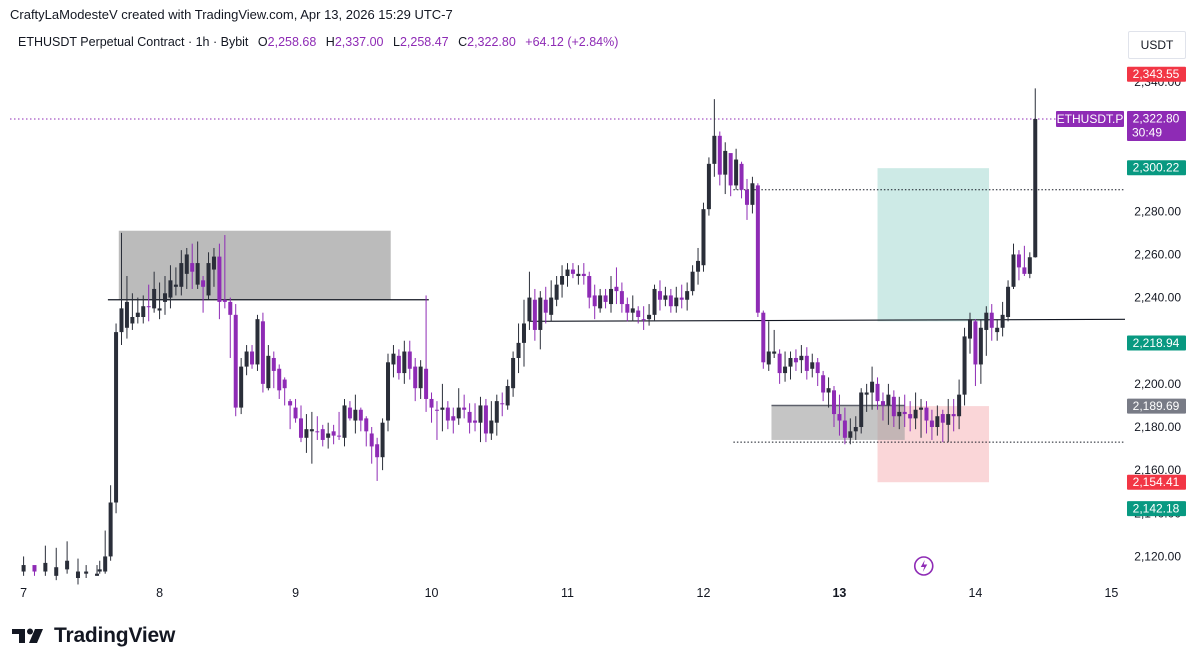 The image size is (1200, 667). What do you see at coordinates (1156, 74) in the screenshot?
I see `price-tag: 2,343.55` at bounding box center [1156, 74].